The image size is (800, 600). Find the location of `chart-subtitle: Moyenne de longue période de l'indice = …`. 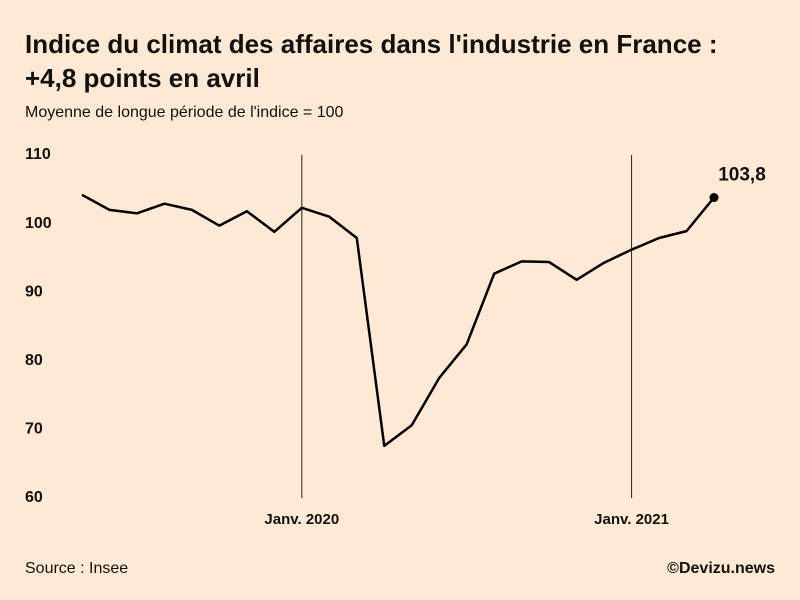

chart-subtitle: Moyenne de longue période de l'indice = … is located at coordinates (184, 112).